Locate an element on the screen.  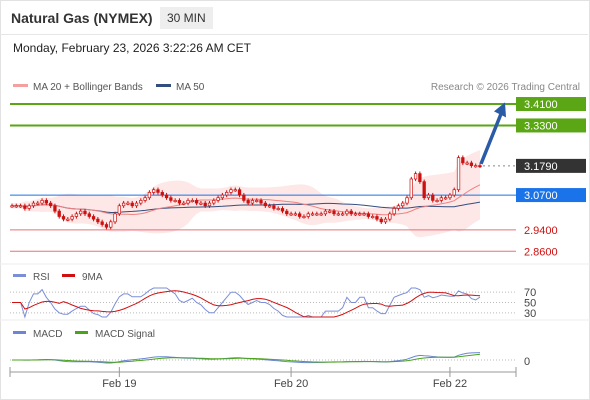
level-label-box-pivot is located at coordinates (551, 195).